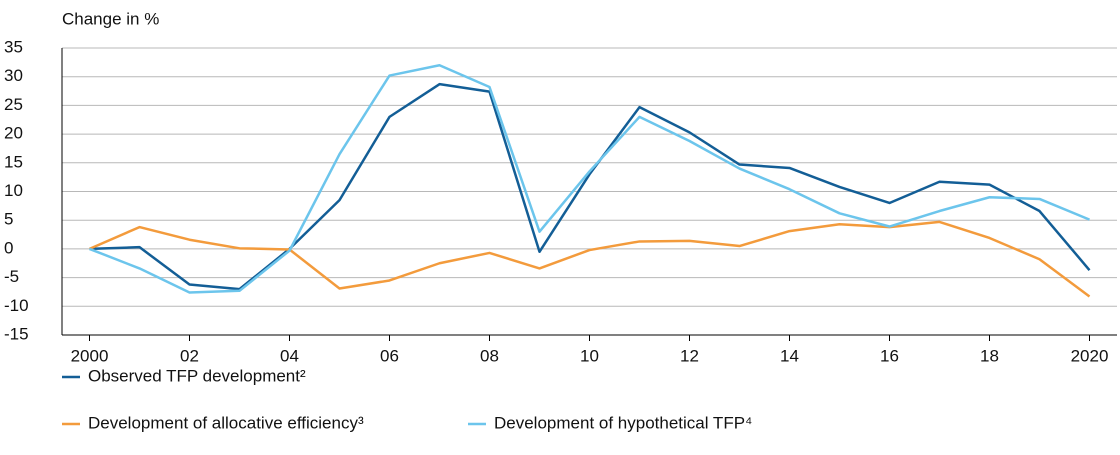  I want to click on x-tick-label: 2020, so click(1090, 355).